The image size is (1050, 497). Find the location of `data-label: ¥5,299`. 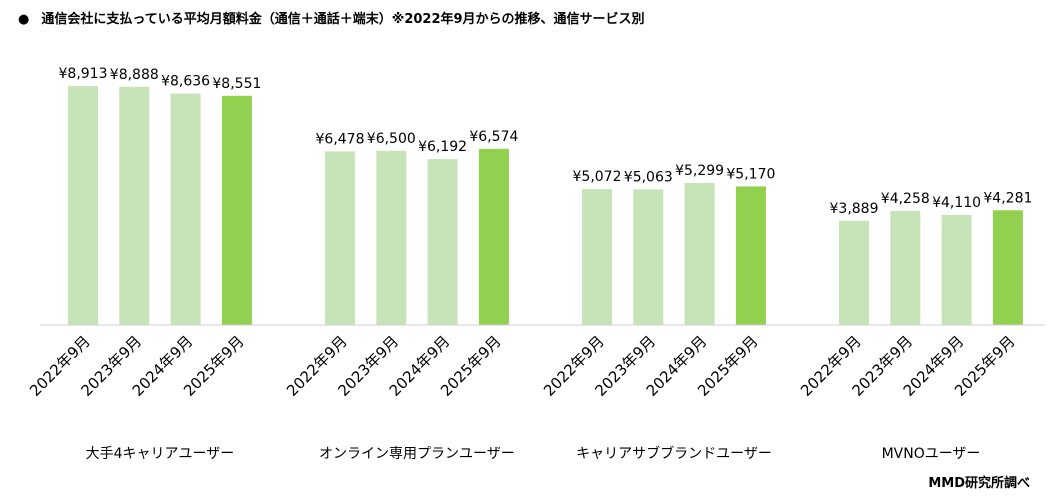

data-label: ¥5,299 is located at coordinates (699, 171).